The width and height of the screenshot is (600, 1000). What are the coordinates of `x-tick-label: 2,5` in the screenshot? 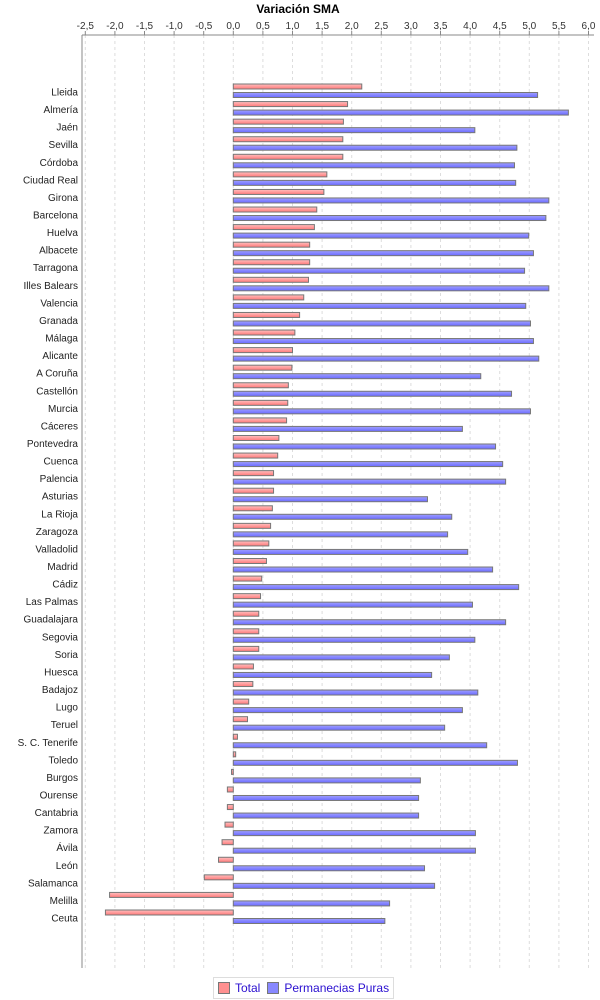 It's located at (381, 26).